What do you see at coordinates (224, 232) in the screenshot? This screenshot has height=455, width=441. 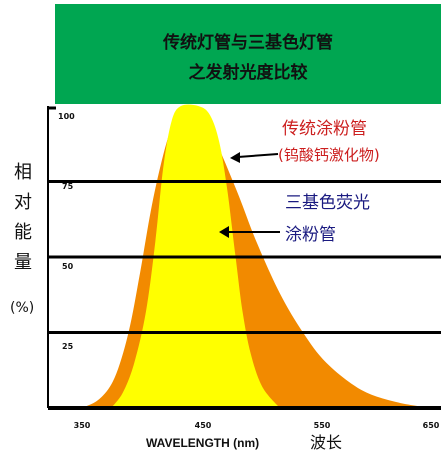 I see `arrow-head-trichromatic` at bounding box center [224, 232].